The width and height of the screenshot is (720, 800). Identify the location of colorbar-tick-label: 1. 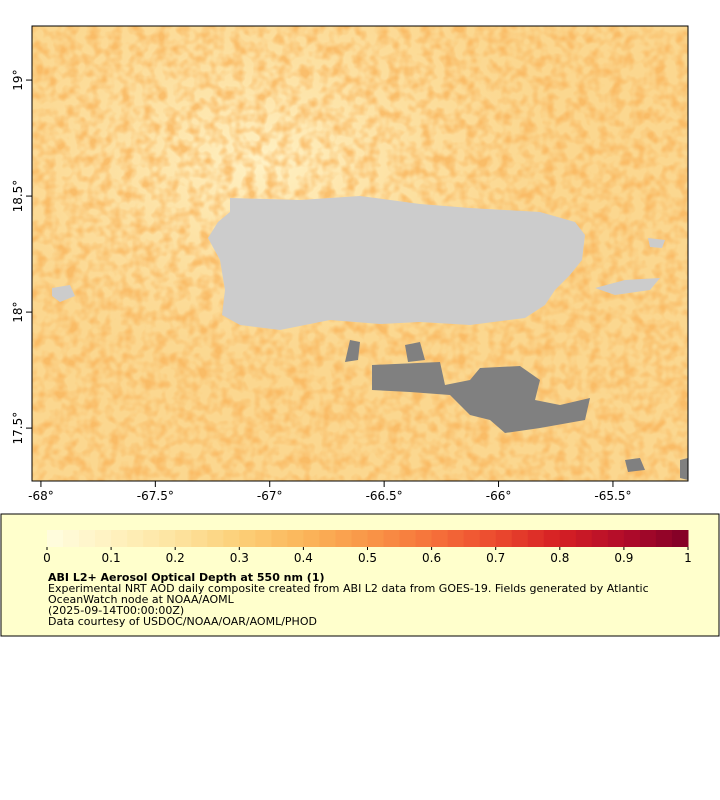
(688, 558).